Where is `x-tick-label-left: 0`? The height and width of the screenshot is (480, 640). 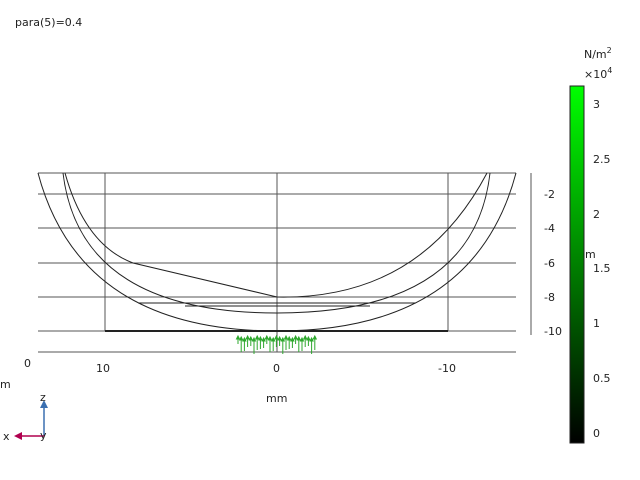 x-tick-label-left: 0 is located at coordinates (27, 363).